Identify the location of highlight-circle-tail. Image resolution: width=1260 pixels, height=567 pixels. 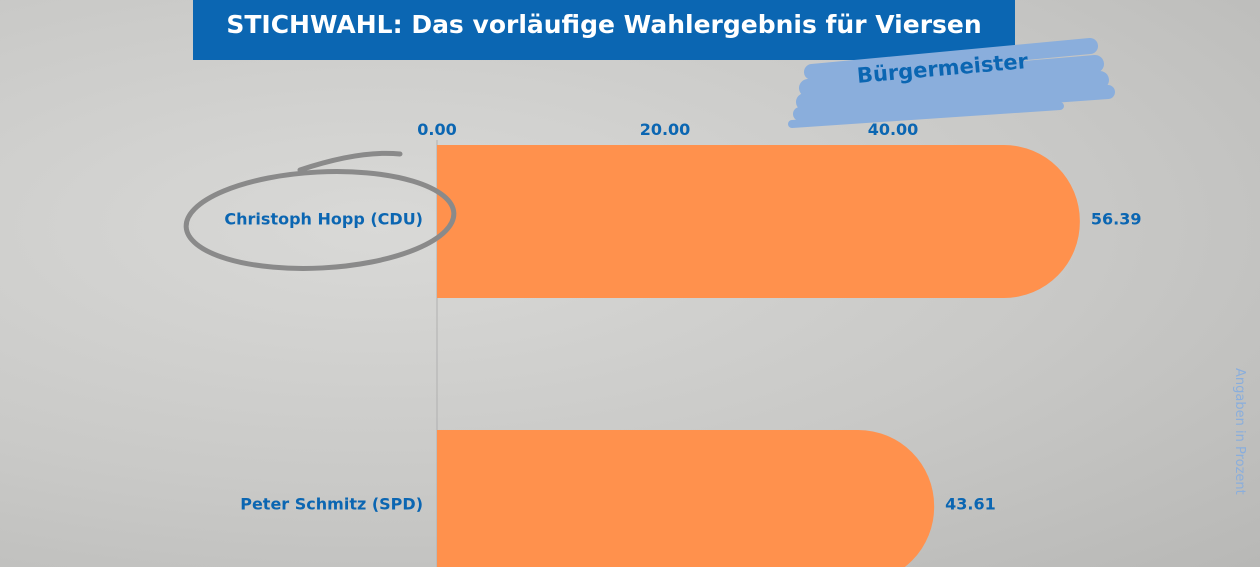
(350, 161).